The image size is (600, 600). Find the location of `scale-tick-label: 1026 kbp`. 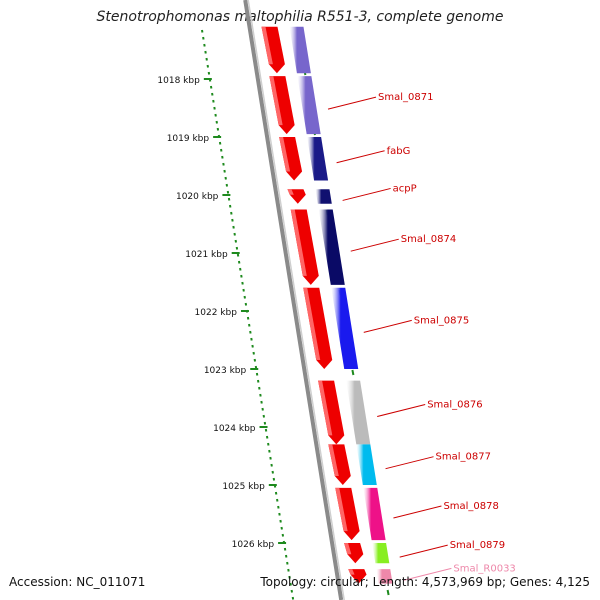

scale-tick-label: 1026 kbp is located at coordinates (253, 545).